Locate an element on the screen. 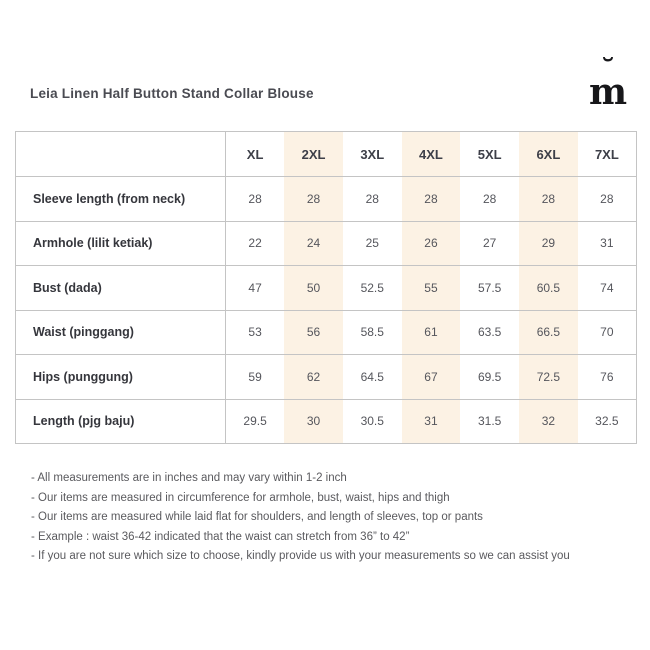  size-value: 69.5 is located at coordinates (490, 376).